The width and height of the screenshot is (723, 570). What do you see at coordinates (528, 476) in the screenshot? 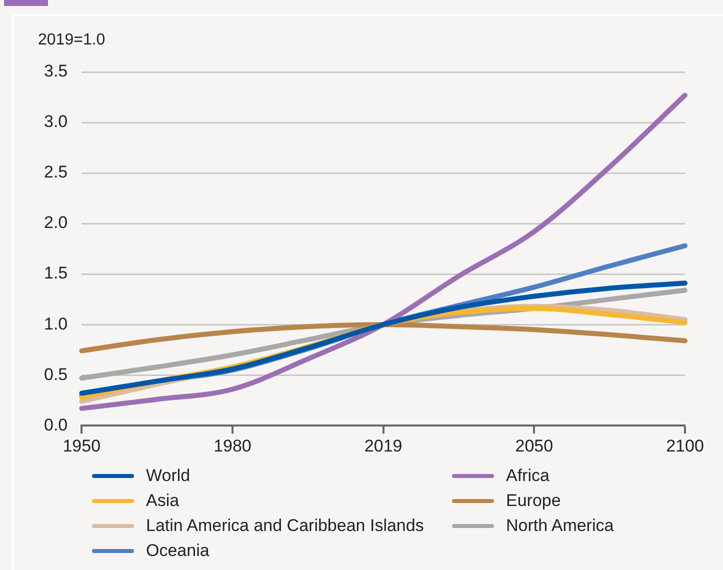
I see `legend-label: Africa` at bounding box center [528, 476].